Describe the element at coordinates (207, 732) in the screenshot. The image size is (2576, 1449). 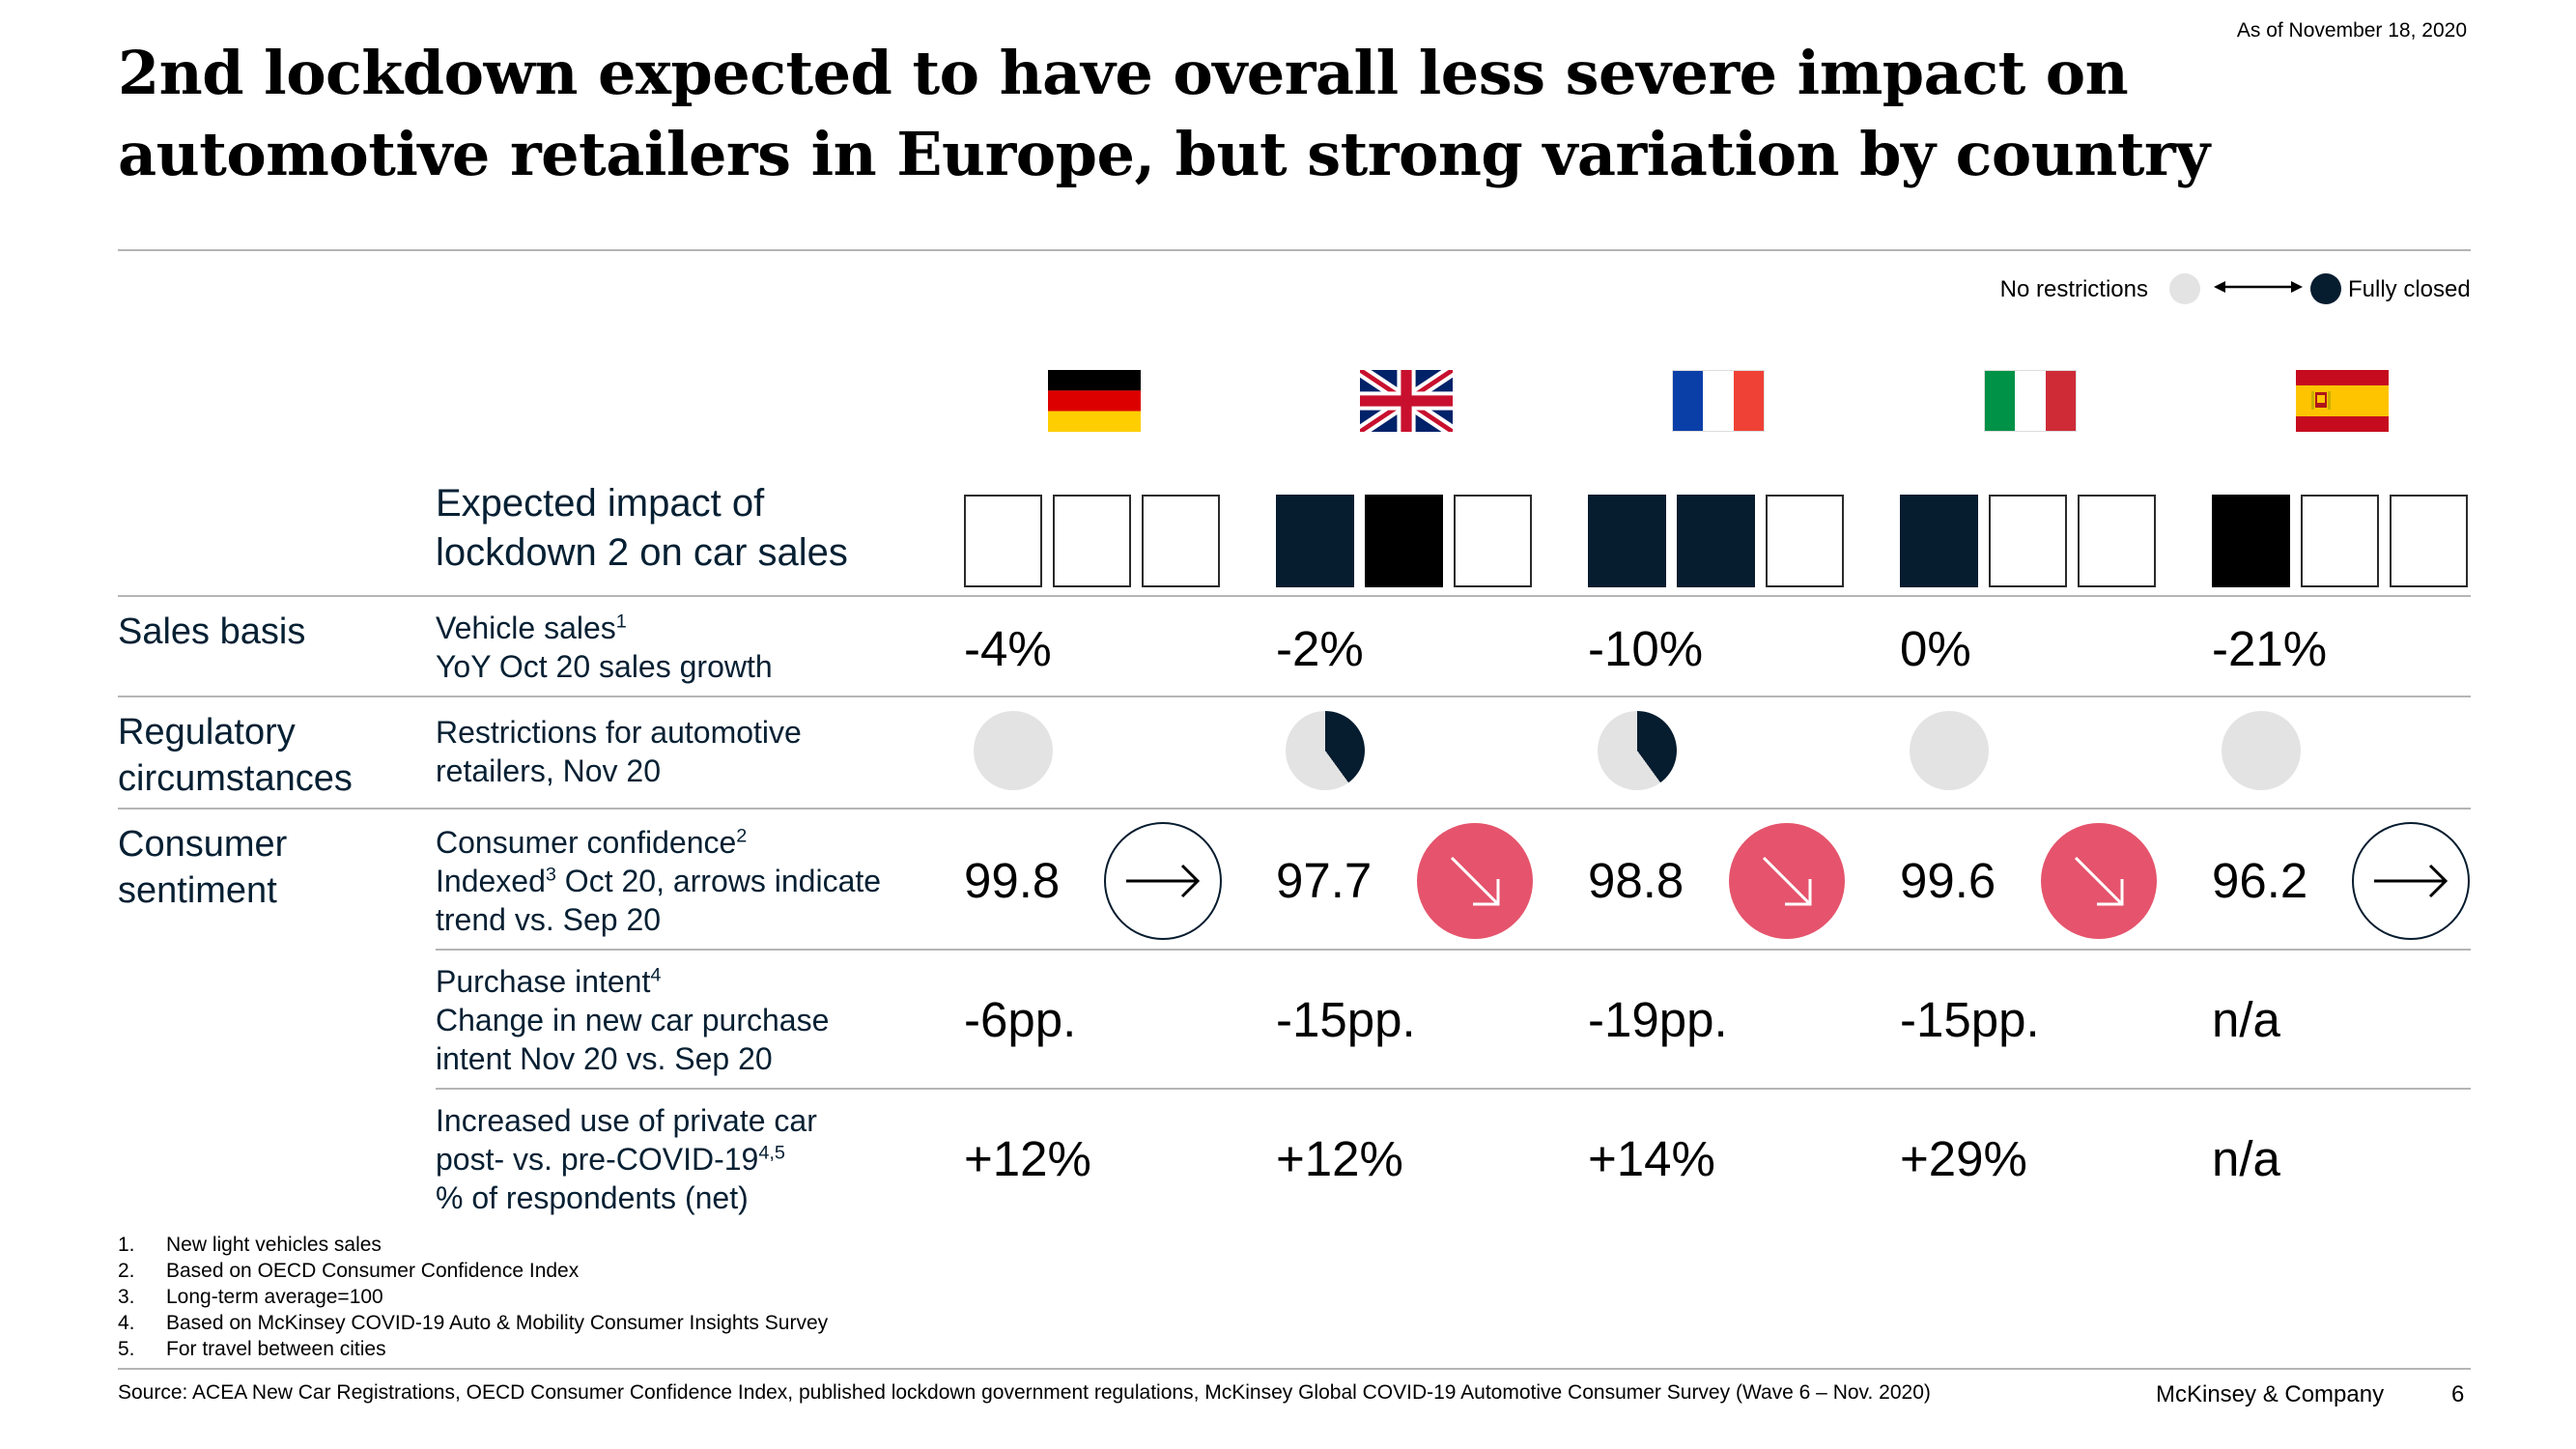
I see `section-regulatory-line1: Regulatory` at that location.